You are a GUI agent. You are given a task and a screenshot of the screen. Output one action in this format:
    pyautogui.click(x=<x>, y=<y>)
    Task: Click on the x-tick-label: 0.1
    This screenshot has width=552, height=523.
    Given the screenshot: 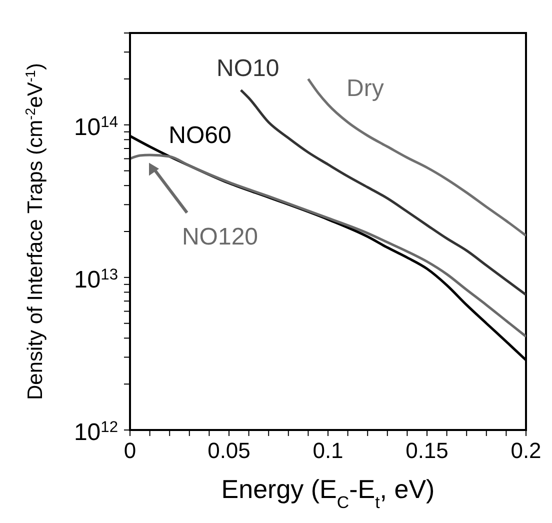 What is the action you would take?
    pyautogui.click(x=328, y=450)
    